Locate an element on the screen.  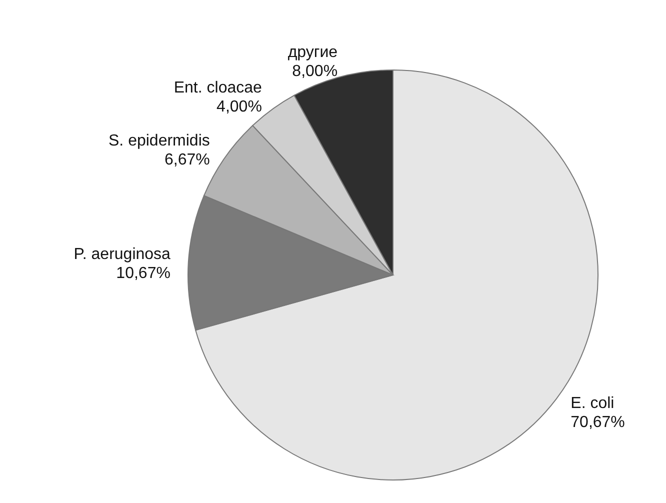
data-label: 8,00% is located at coordinates (315, 71).